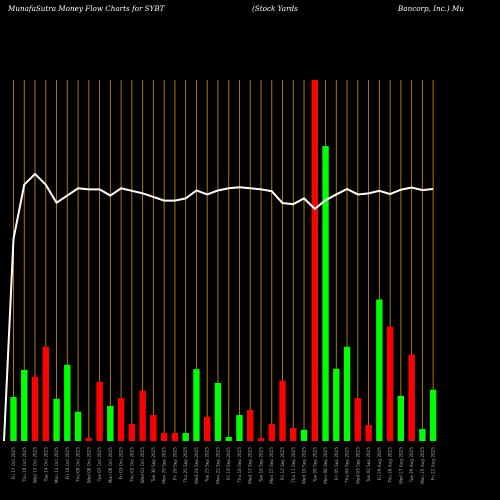 The height and width of the screenshot is (500, 500). I want to click on x-tick-label: Tue 07 Oct 2025, so click(99, 465).